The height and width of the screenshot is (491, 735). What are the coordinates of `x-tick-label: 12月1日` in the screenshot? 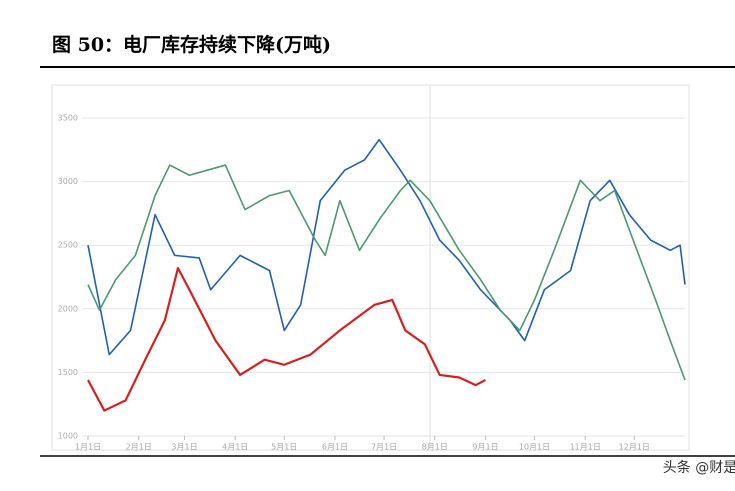 It's located at (634, 447).